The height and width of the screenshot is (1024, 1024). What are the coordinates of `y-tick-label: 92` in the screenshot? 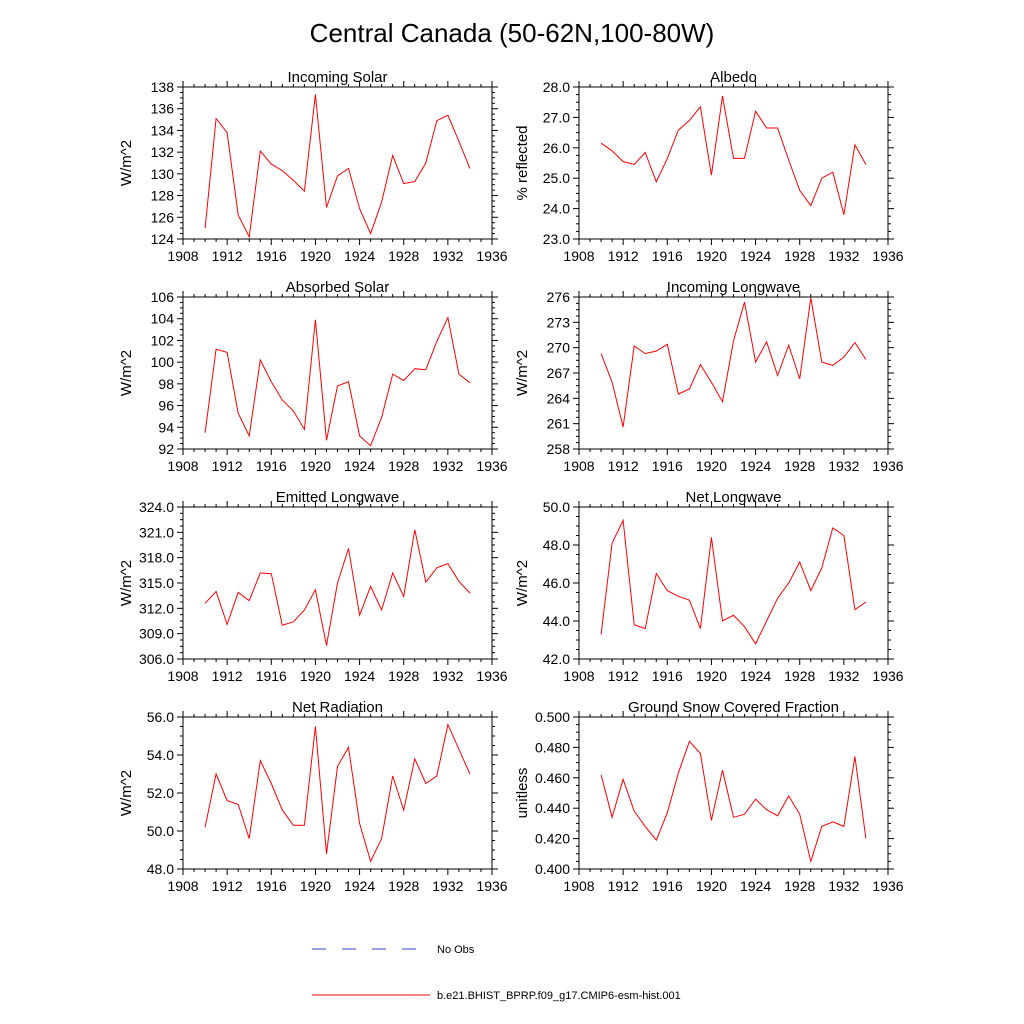 It's located at (166, 449).